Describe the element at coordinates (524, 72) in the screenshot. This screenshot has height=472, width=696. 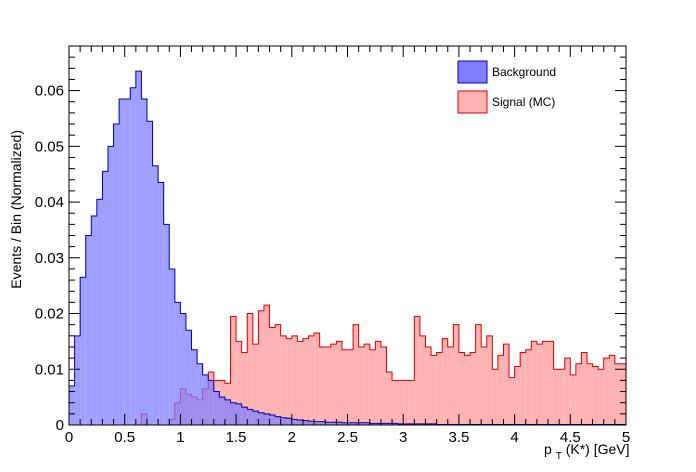
I see `legend-label-background: Background` at that location.